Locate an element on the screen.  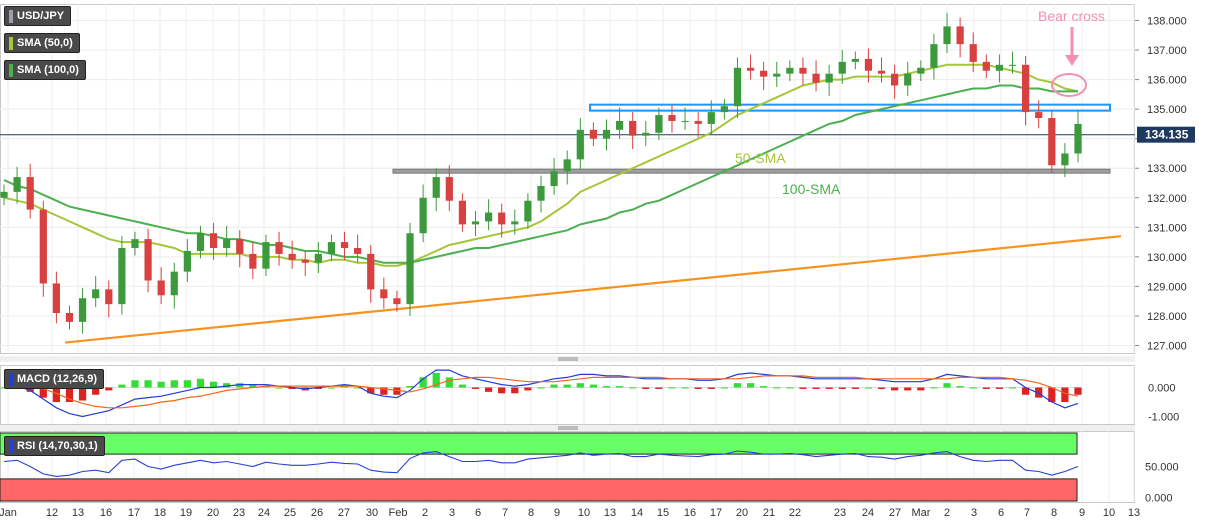
current-price-label: 134.135 is located at coordinates (1167, 135).